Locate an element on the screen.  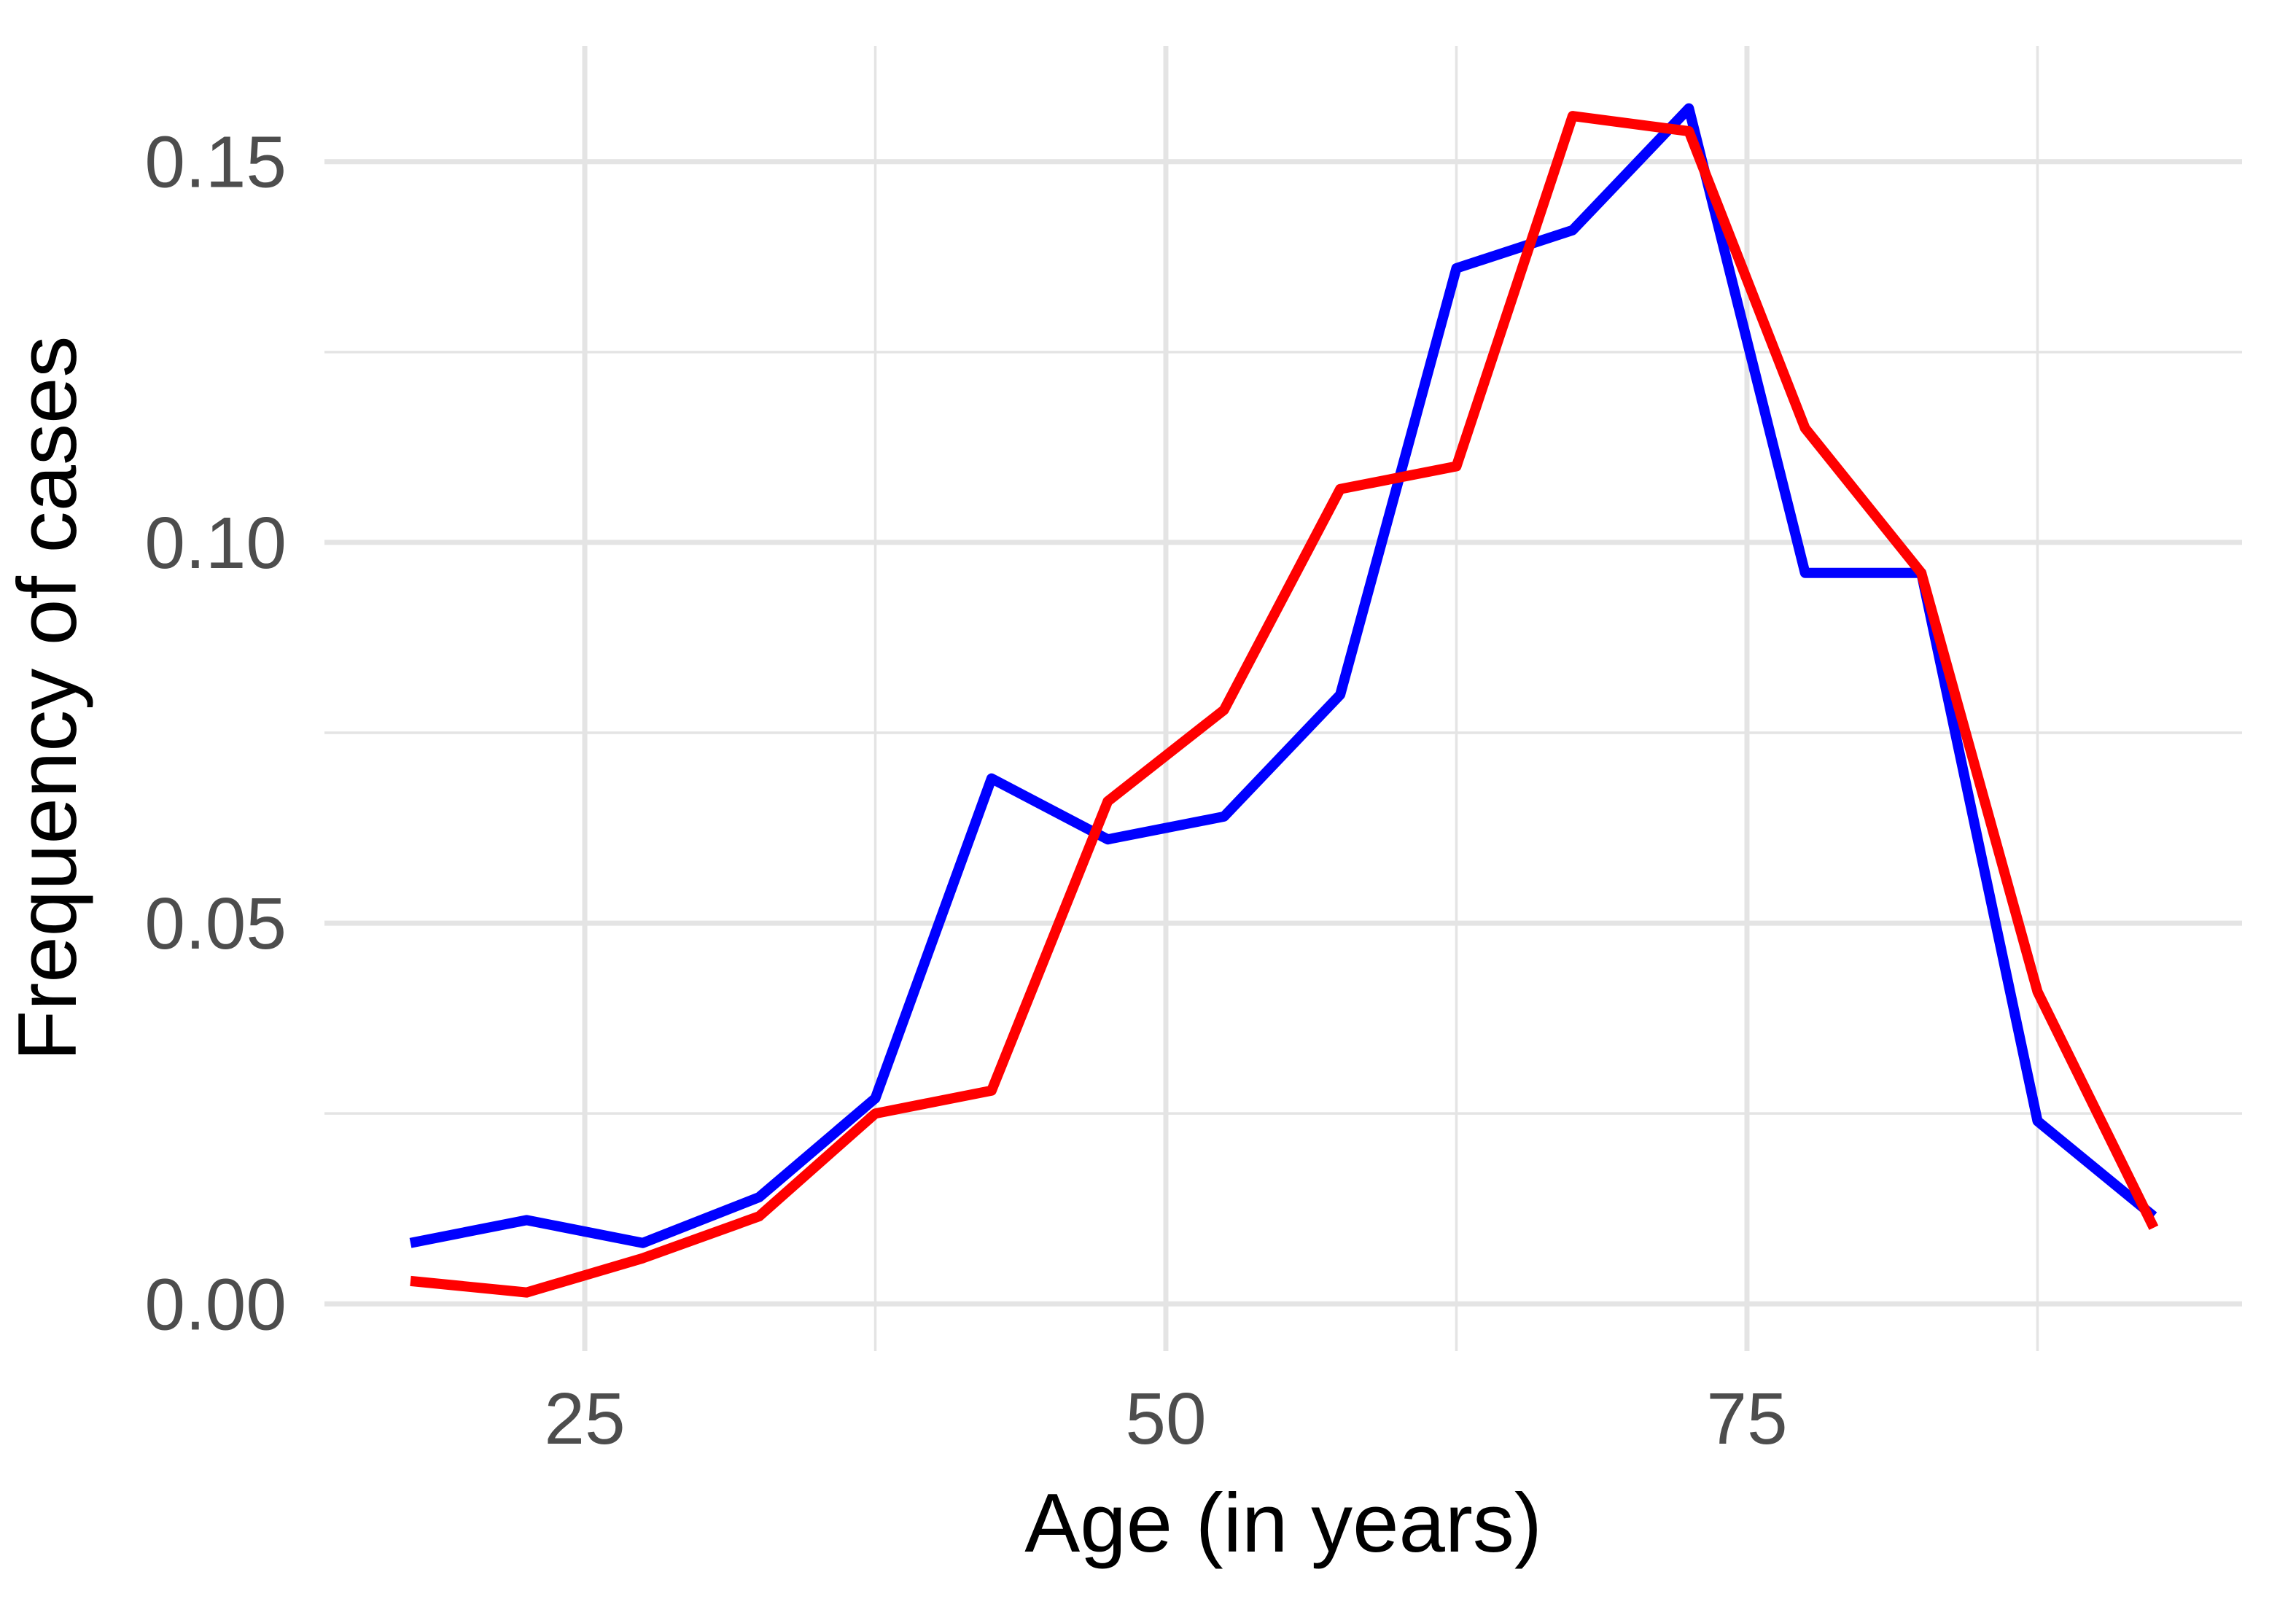
x-axis-tick-labels: 25 50 75 is located at coordinates (1165, 1419).